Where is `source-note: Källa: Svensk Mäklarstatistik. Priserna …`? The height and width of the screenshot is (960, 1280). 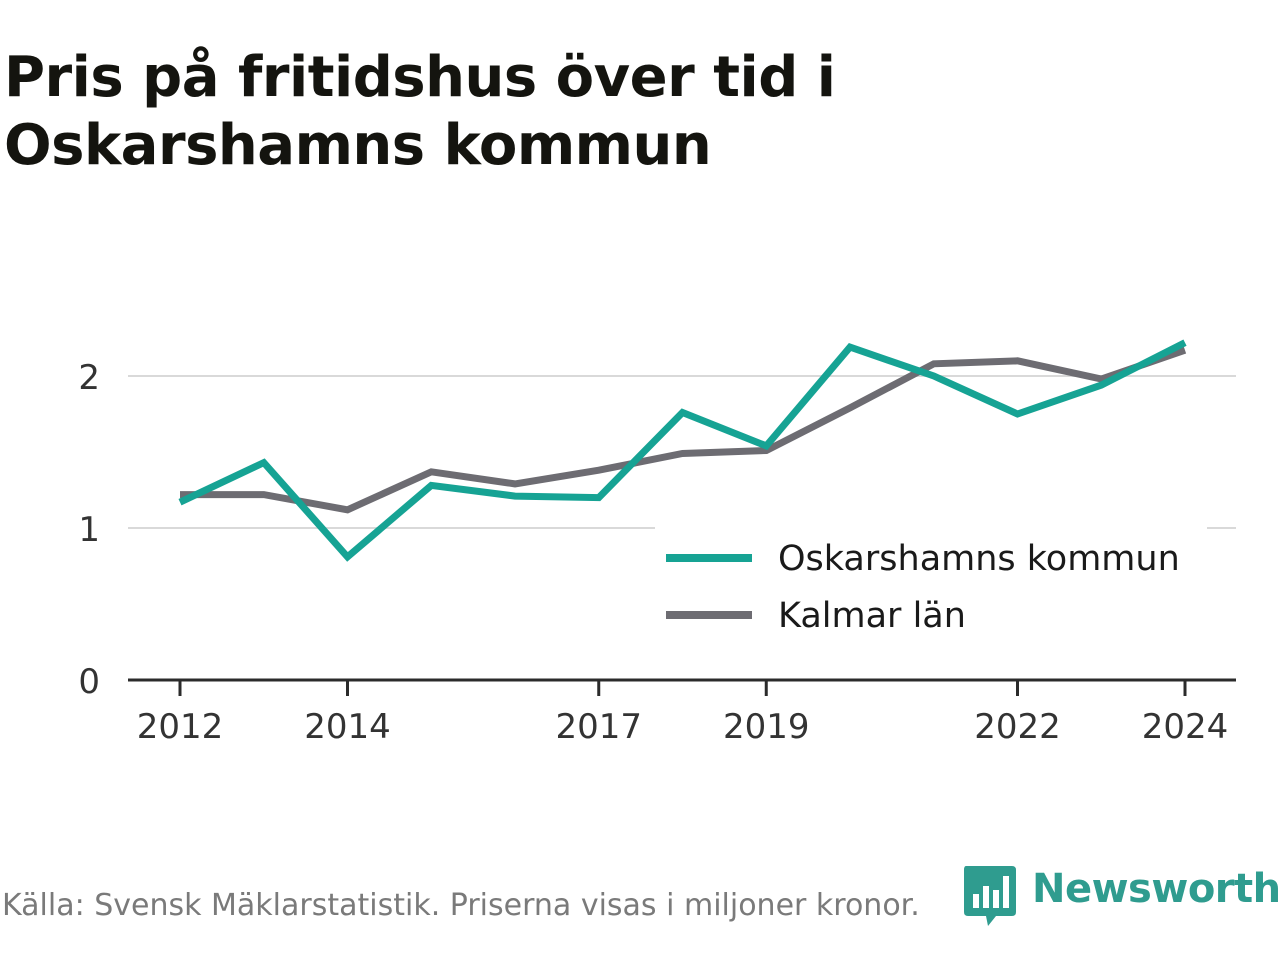
source-note: Källa: Svensk Mäklarstatistik. Priserna … is located at coordinates (461, 905).